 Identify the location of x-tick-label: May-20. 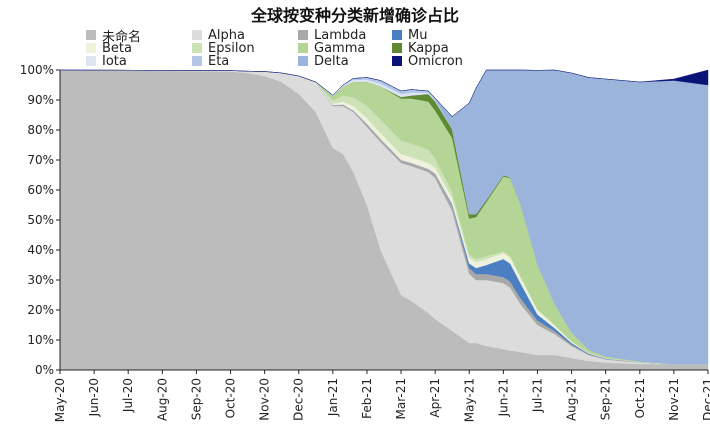
(60, 400).